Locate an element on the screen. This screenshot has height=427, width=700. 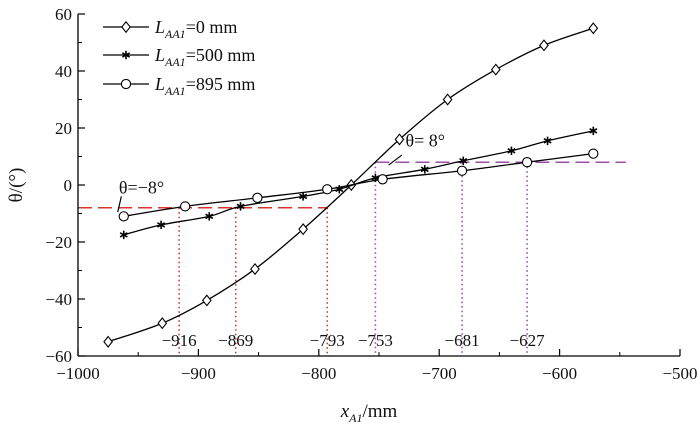
drop-line-label-2: −793 is located at coordinates (327, 340).